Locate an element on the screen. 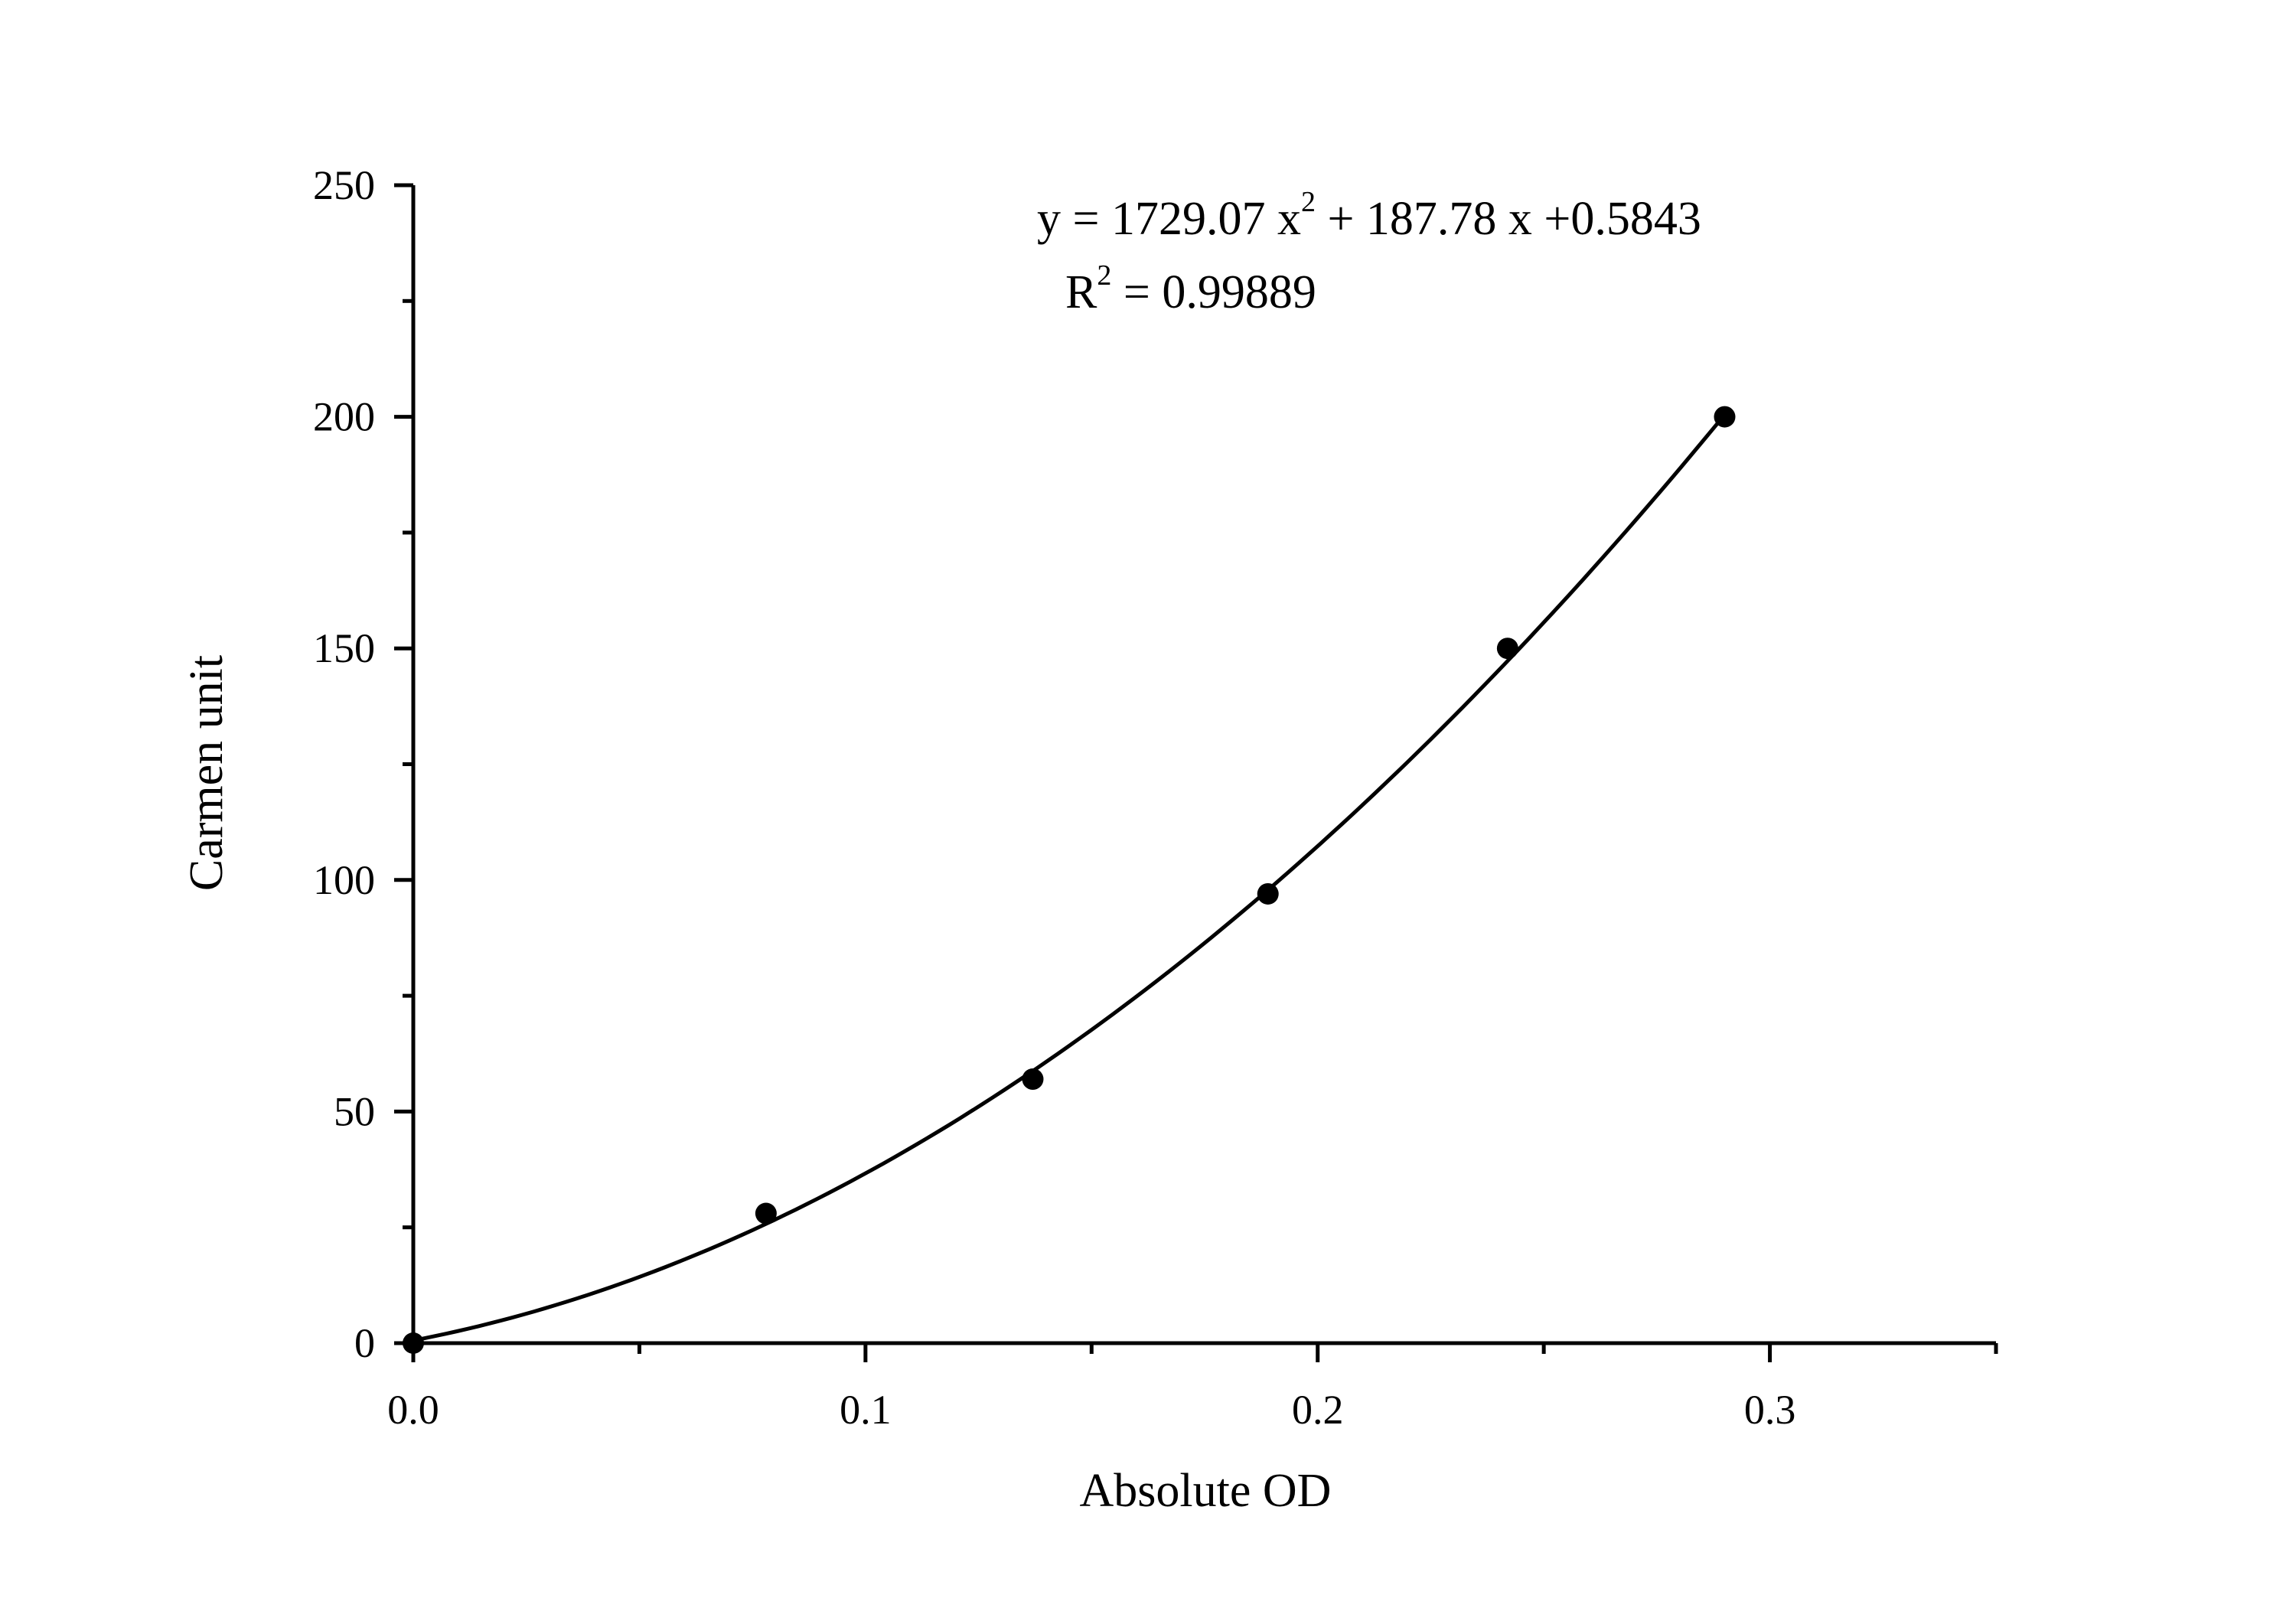  r-squared: R2 = 0.99889 is located at coordinates (1190, 289).